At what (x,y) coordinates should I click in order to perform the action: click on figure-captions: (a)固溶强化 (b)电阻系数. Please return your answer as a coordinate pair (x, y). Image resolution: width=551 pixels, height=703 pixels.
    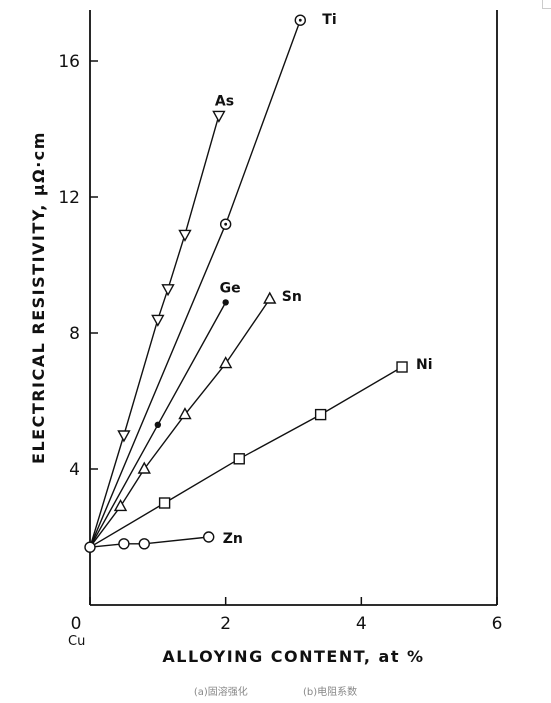
    Looking at the image, I should click on (275, 690).